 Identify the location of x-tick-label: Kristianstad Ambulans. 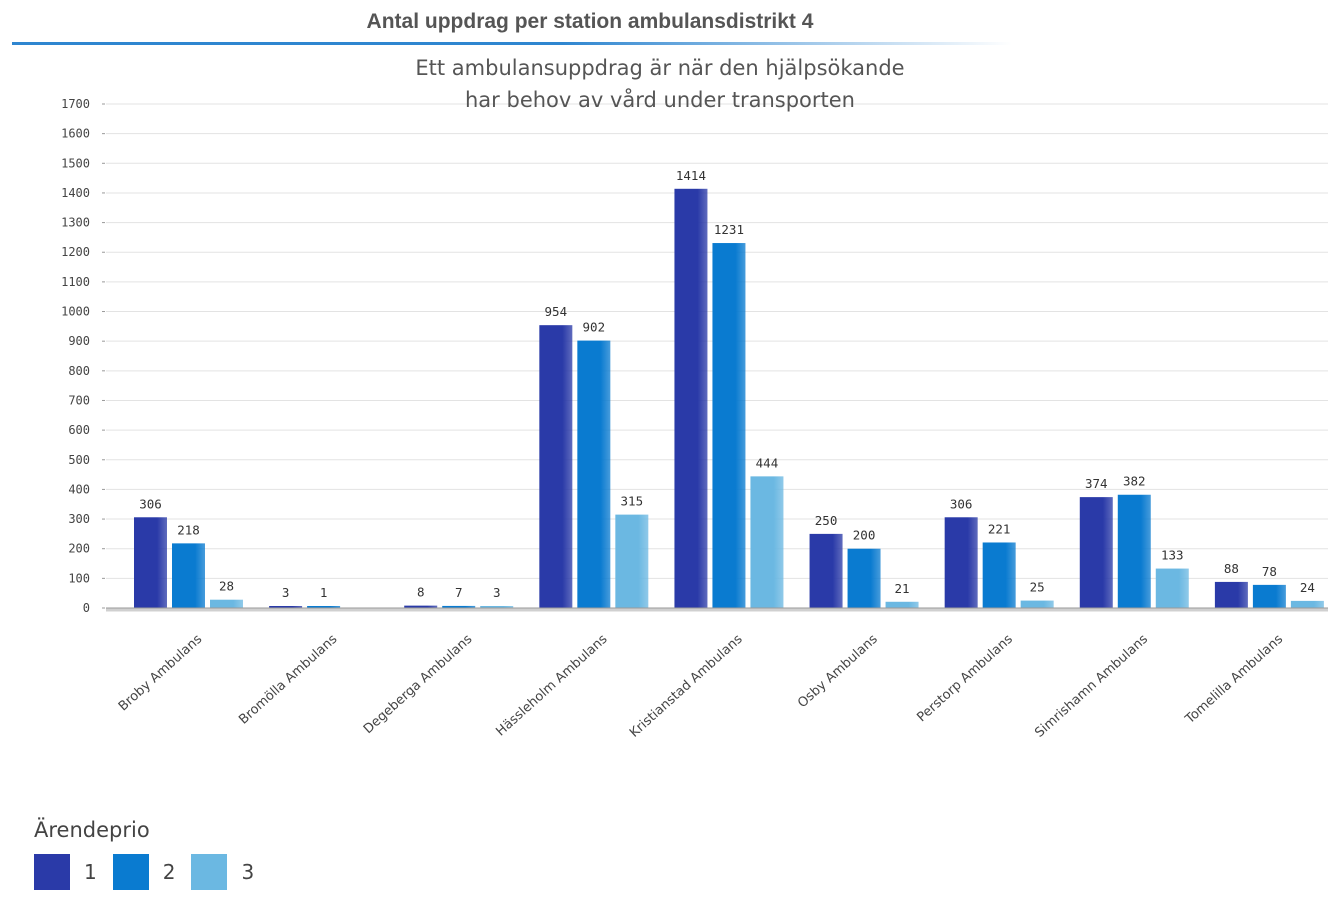
(686, 686).